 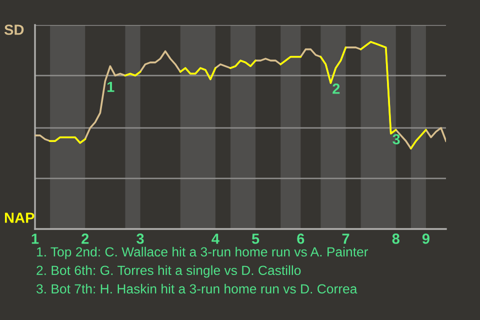 What do you see at coordinates (85, 239) in the screenshot?
I see `x-tick-label: 2` at bounding box center [85, 239].